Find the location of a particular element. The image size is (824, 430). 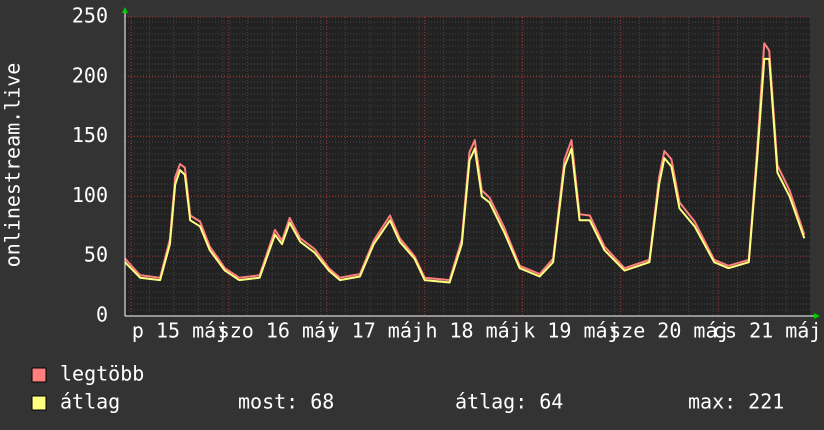

stat-value: 221 is located at coordinates (766, 402).